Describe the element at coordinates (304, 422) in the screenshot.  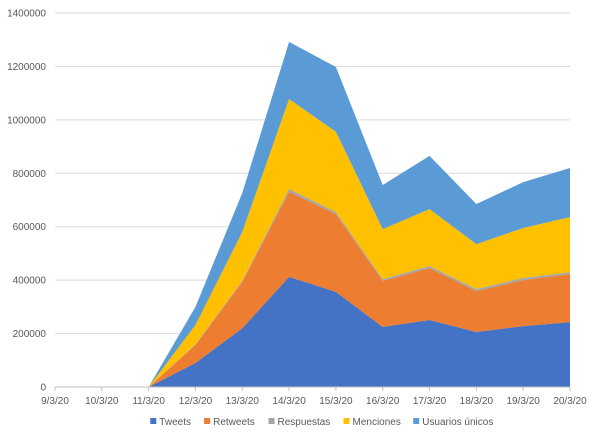
I see `legend-label: Respuestas` at that location.